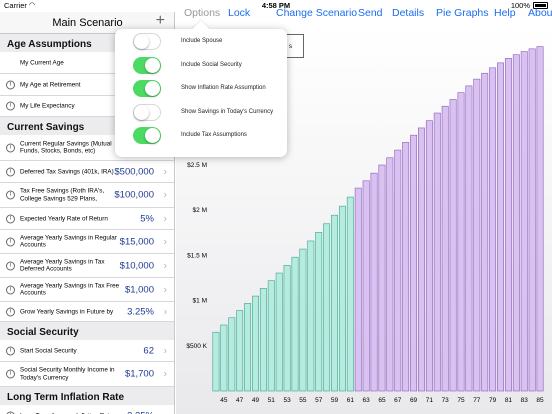 The width and height of the screenshot is (552, 414). Describe the element at coordinates (540, 13) in the screenshot. I see `nav-about: About` at that location.